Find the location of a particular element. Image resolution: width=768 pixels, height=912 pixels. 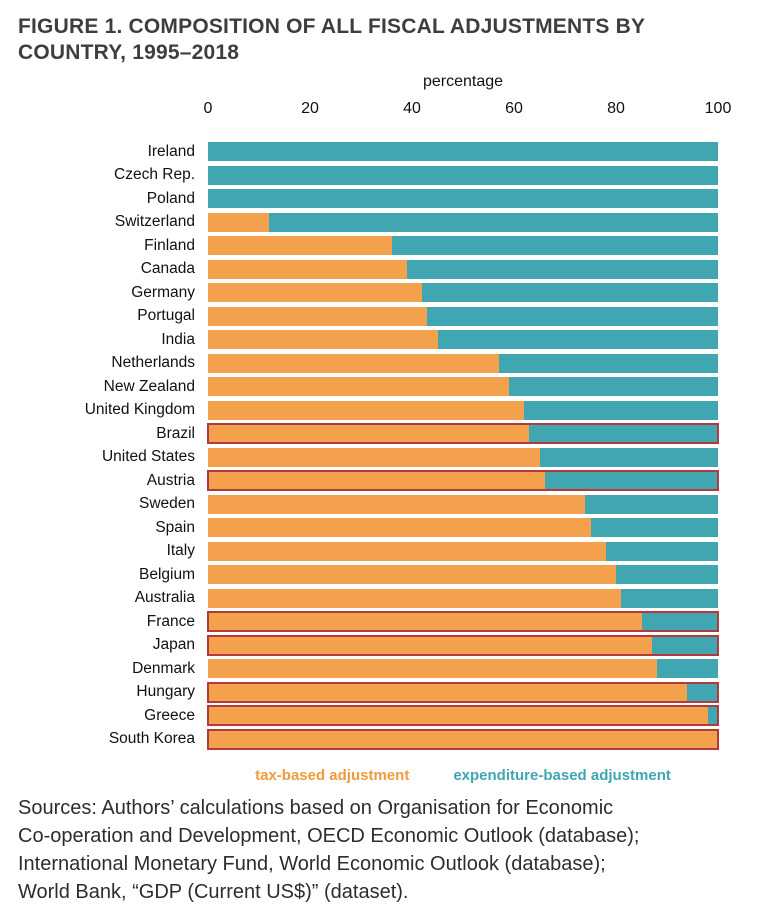

country-label: Italy is located at coordinates (180, 551).